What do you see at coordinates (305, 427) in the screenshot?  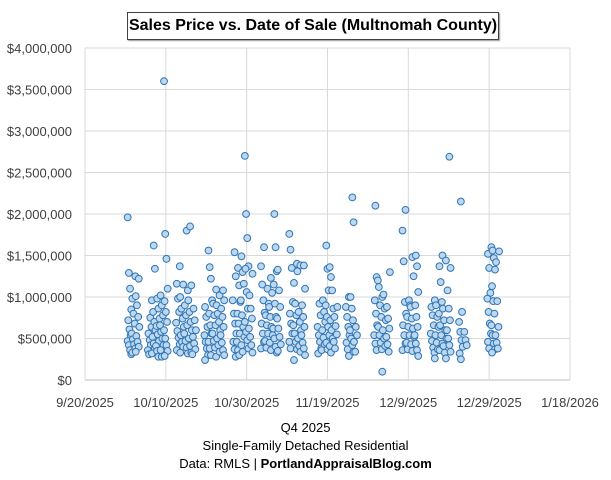 I see `footer-period: Q4 2025` at bounding box center [305, 427].